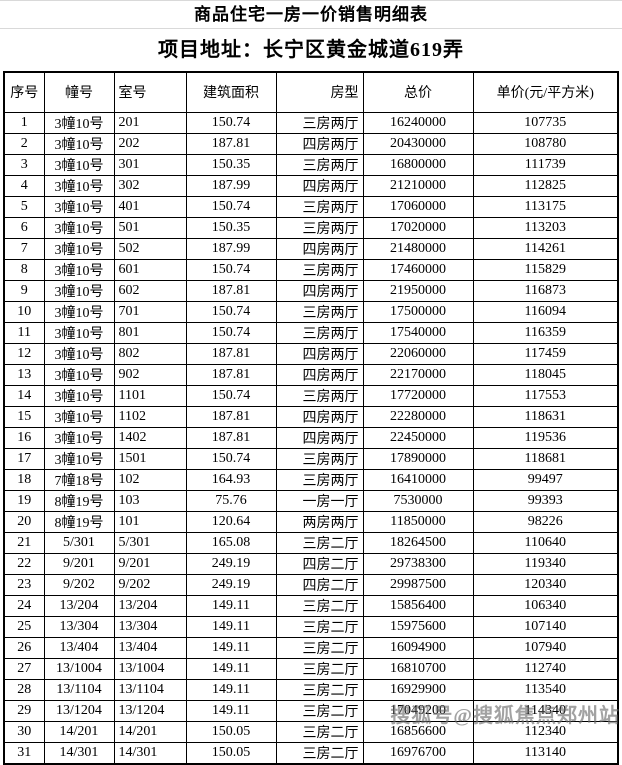 The height and width of the screenshot is (765, 622). I want to click on table-row: 6 3幢10号 501 150.35 三房两厅 17020000 113203, so click(311, 227).